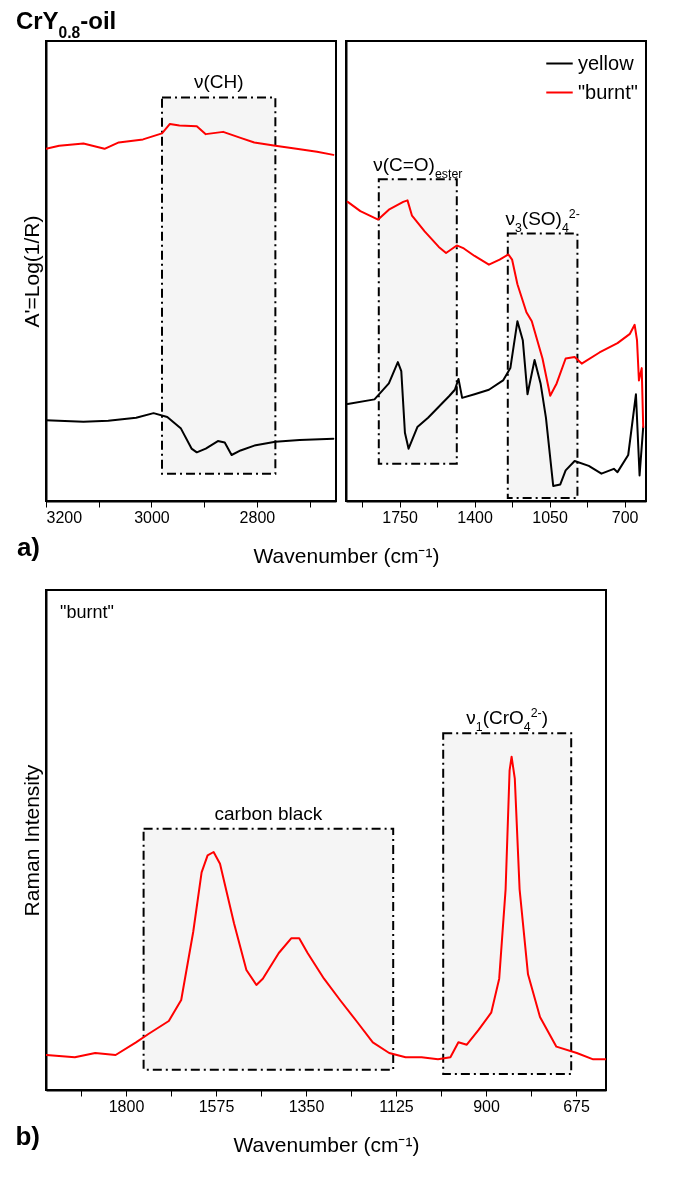 The width and height of the screenshot is (697, 1193). What do you see at coordinates (400, 517) in the screenshot?
I see `x-tick-label: 1750` at bounding box center [400, 517].